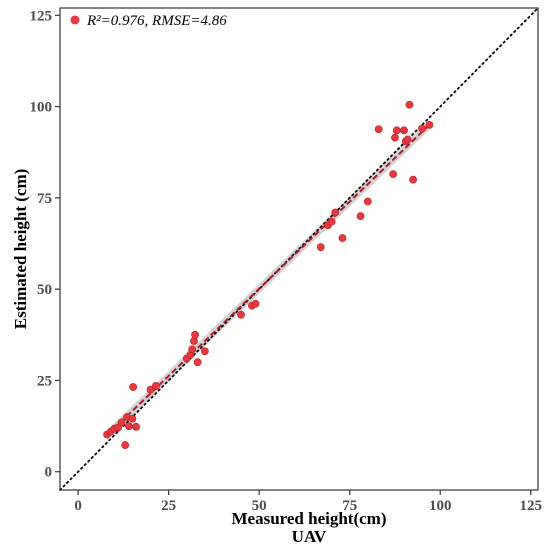 This screenshot has height=552, width=550. What do you see at coordinates (156, 21) in the screenshot?
I see `legend-text: R²=0.976, RMSE=4.86` at bounding box center [156, 21].